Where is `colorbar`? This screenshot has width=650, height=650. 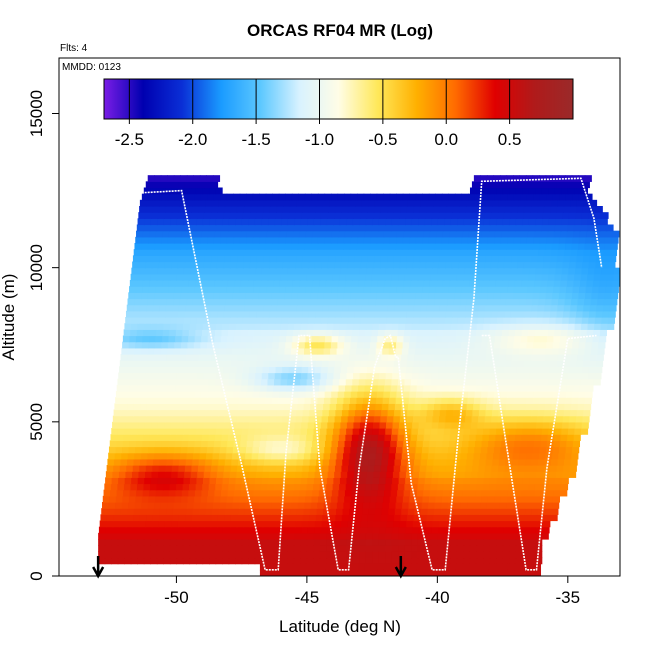
colorbar is located at coordinates (338, 99).